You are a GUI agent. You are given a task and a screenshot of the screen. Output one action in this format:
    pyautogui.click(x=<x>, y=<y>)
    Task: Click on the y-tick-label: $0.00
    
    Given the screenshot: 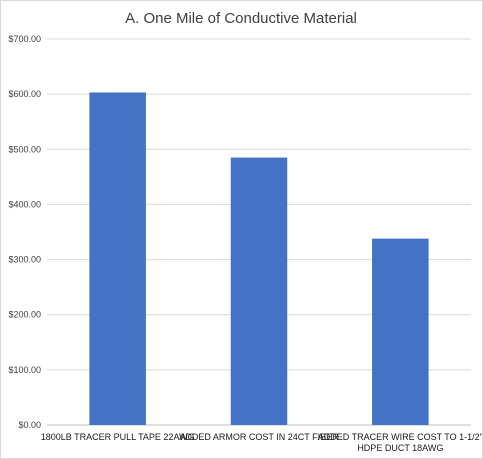 What is the action you would take?
    pyautogui.click(x=29, y=425)
    